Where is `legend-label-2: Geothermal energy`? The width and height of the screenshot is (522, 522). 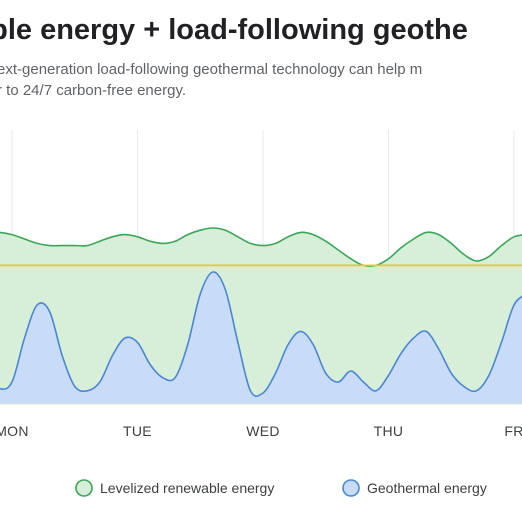
legend-label-2: Geothermal energy is located at coordinates (427, 488).